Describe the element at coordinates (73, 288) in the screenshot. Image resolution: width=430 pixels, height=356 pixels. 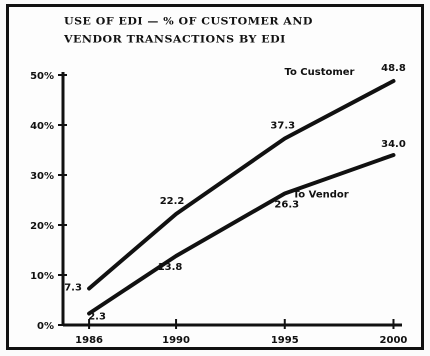
I see `data-label-s0-1986: 7.3` at that location.